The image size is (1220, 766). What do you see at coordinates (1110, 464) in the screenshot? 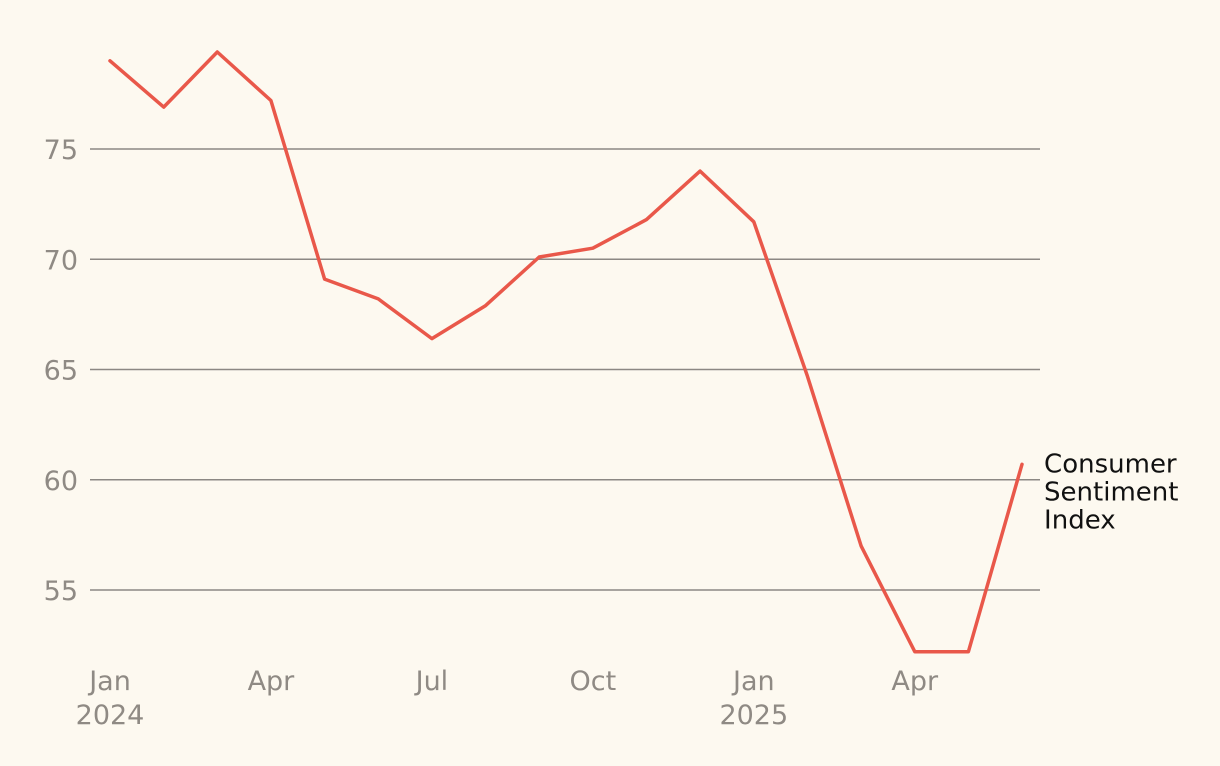
I see `series-label: Consumer` at bounding box center [1110, 464].